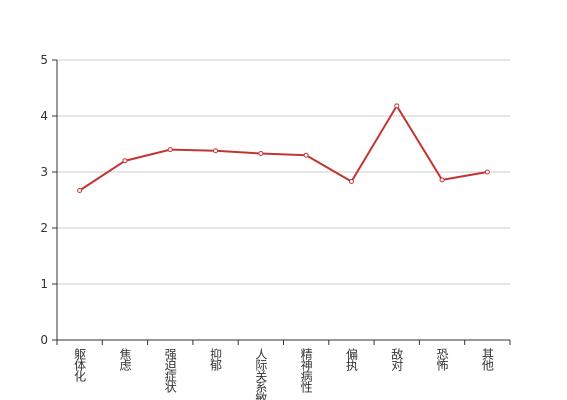 Image resolution: width=567 pixels, height=400 pixels. I want to click on x-tick-label: 躯体化, so click(80, 365).